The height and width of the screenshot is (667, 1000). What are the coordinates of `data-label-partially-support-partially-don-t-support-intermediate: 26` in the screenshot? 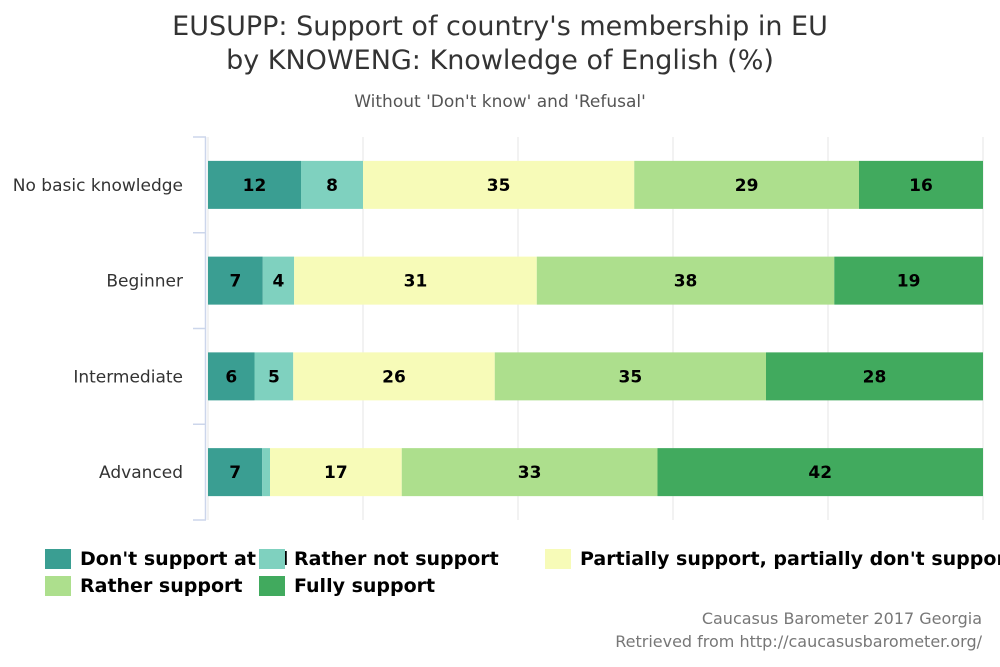 It's located at (394, 377).